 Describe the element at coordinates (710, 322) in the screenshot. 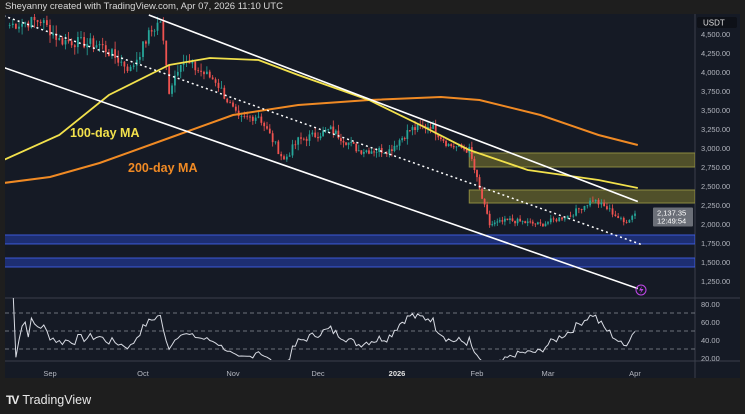

I see `rsi-tick: 60.00` at that location.